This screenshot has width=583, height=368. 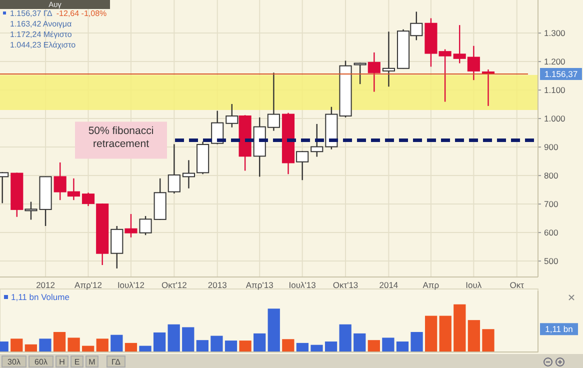 What do you see at coordinates (561, 73) in the screenshot?
I see `ref-line-label: 1.156,37` at bounding box center [561, 73].